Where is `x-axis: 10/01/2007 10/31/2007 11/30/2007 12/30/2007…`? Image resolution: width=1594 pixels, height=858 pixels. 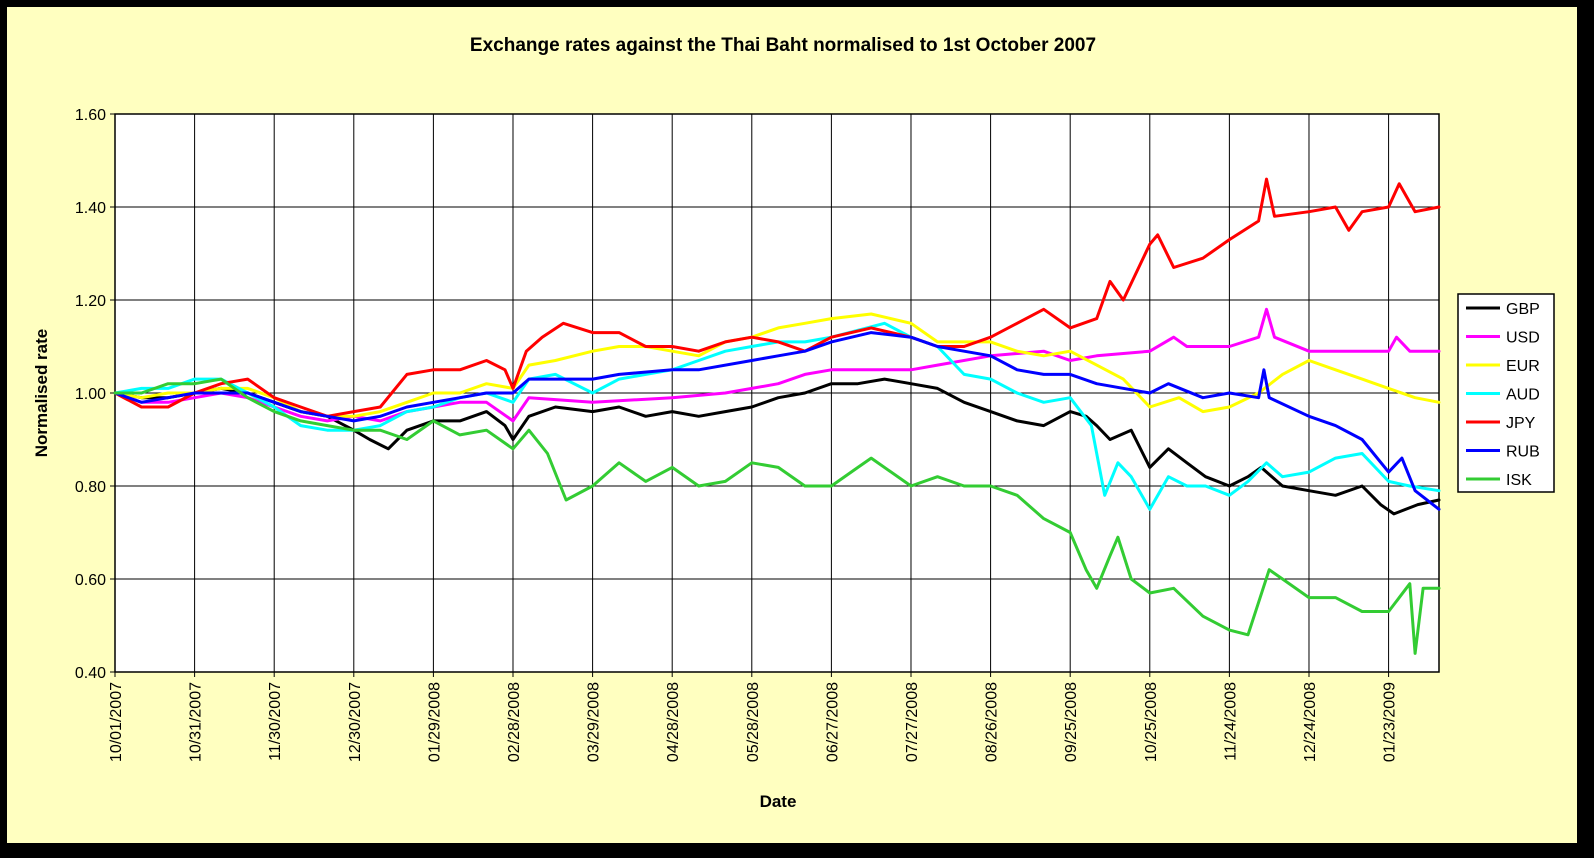
x-axis: 10/01/2007 10/31/2007 11/30/2007 12/30/2007… is located at coordinates (753, 717).